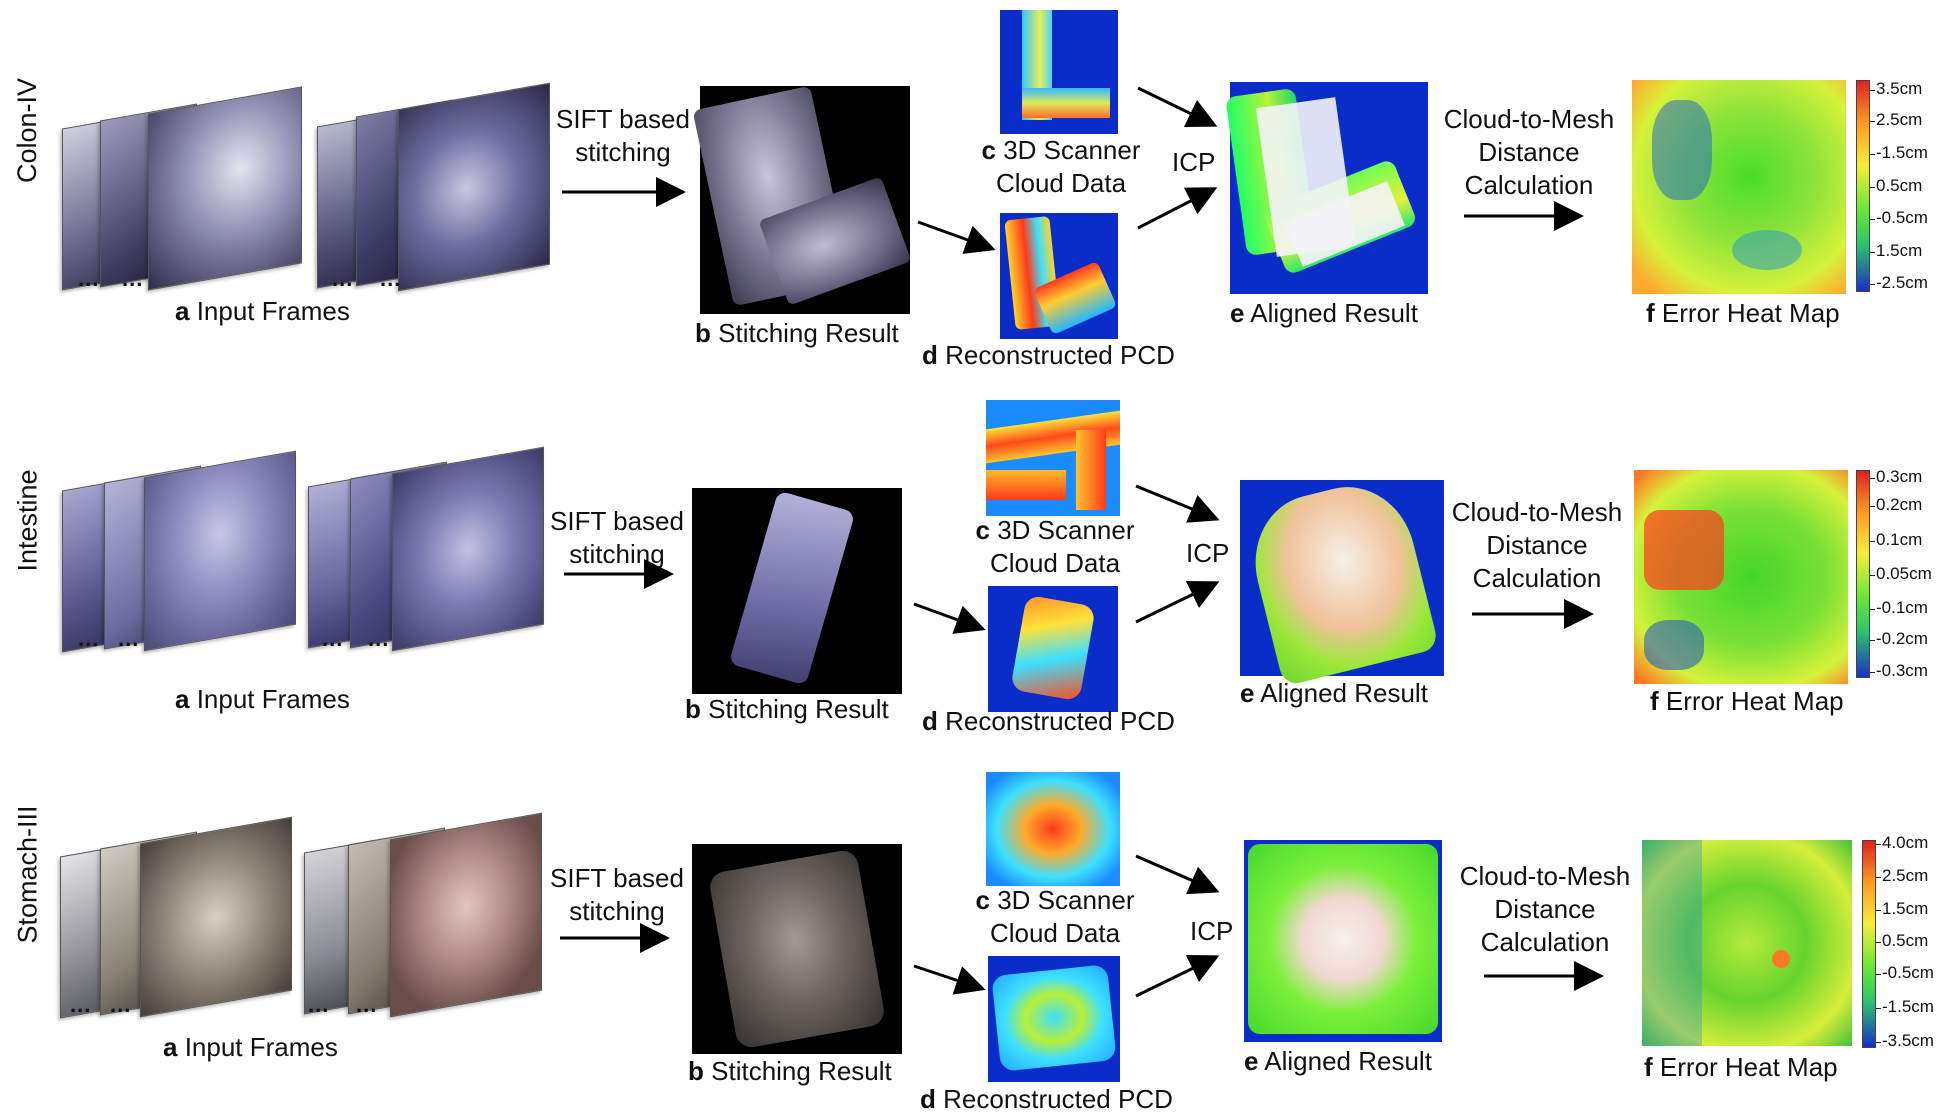  I want to click on row-label: Colon-IV, so click(27, 130).